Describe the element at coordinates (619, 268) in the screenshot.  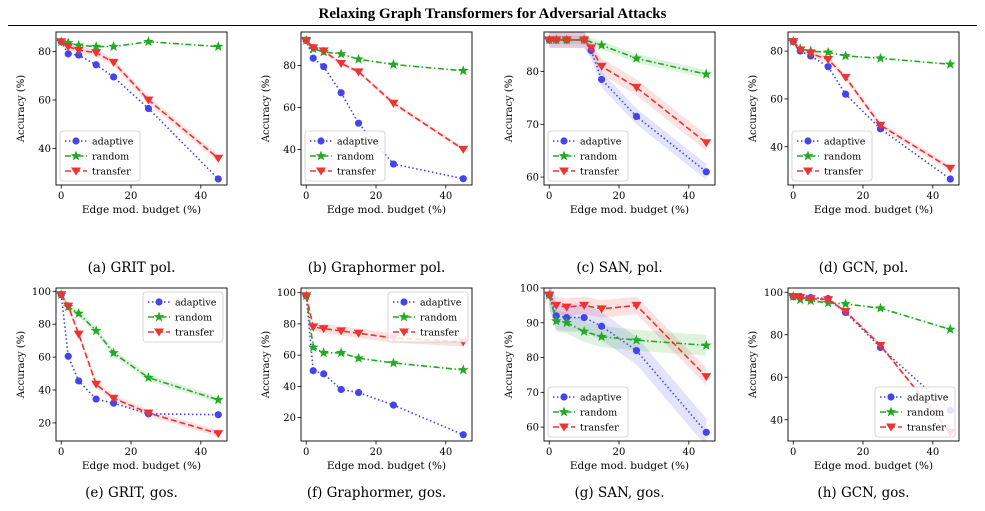
I see `subfigure-caption: (c) SAN, pol.` at that location.